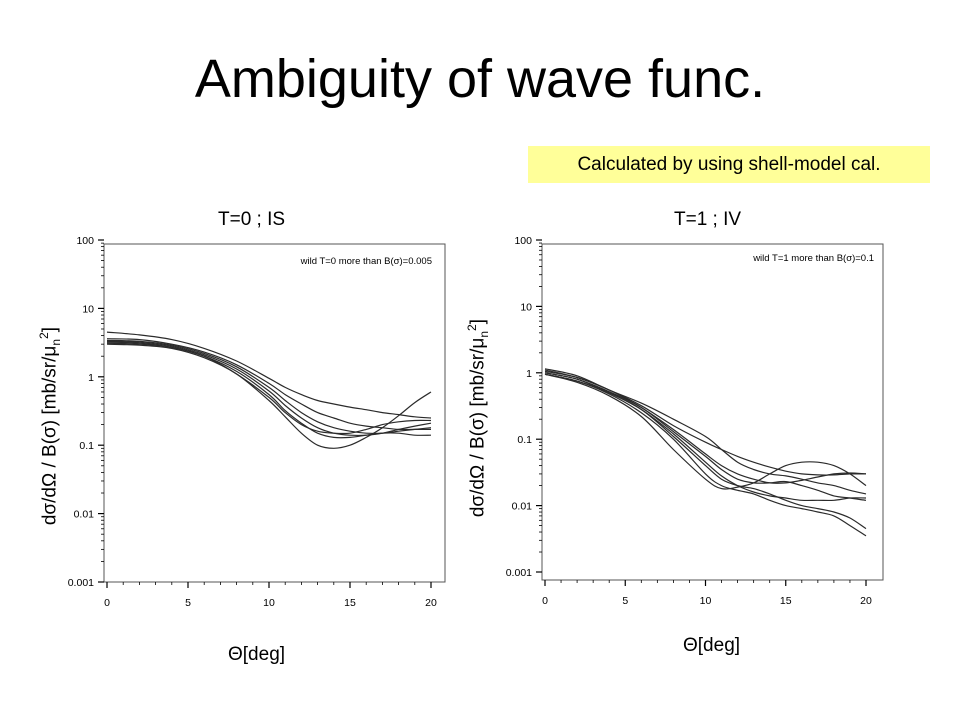 The image size is (960, 720). What do you see at coordinates (431, 603) in the screenshot?
I see `left-x-tick-label: 20` at bounding box center [431, 603].